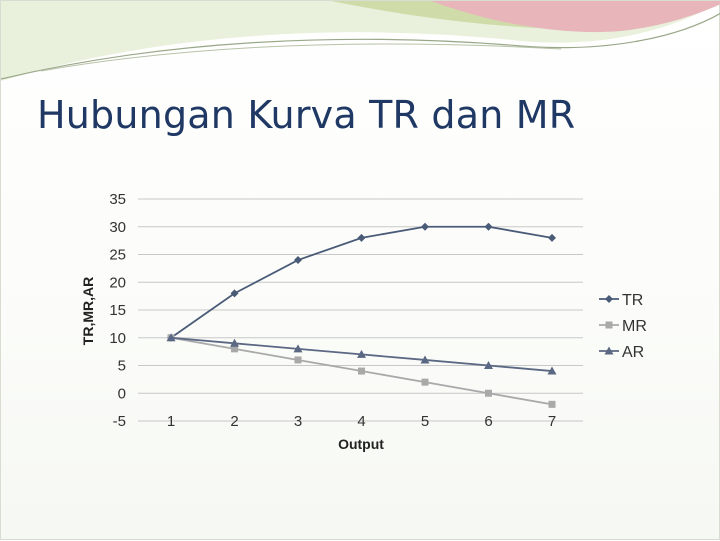 This screenshot has width=720, height=541. I want to click on header-band-pink, so click(575, 17).